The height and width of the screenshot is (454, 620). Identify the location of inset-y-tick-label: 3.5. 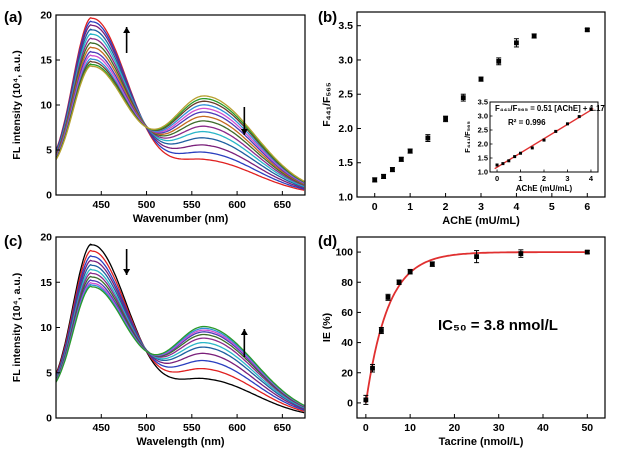
(483, 102).